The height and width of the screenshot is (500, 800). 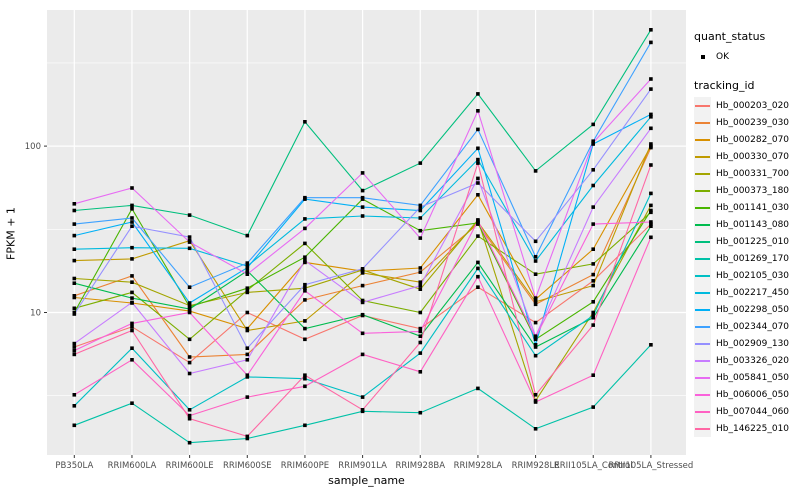 I want to click on legend-item-Hb_002909_130: Hb_002909_130, so click(x=747, y=343).